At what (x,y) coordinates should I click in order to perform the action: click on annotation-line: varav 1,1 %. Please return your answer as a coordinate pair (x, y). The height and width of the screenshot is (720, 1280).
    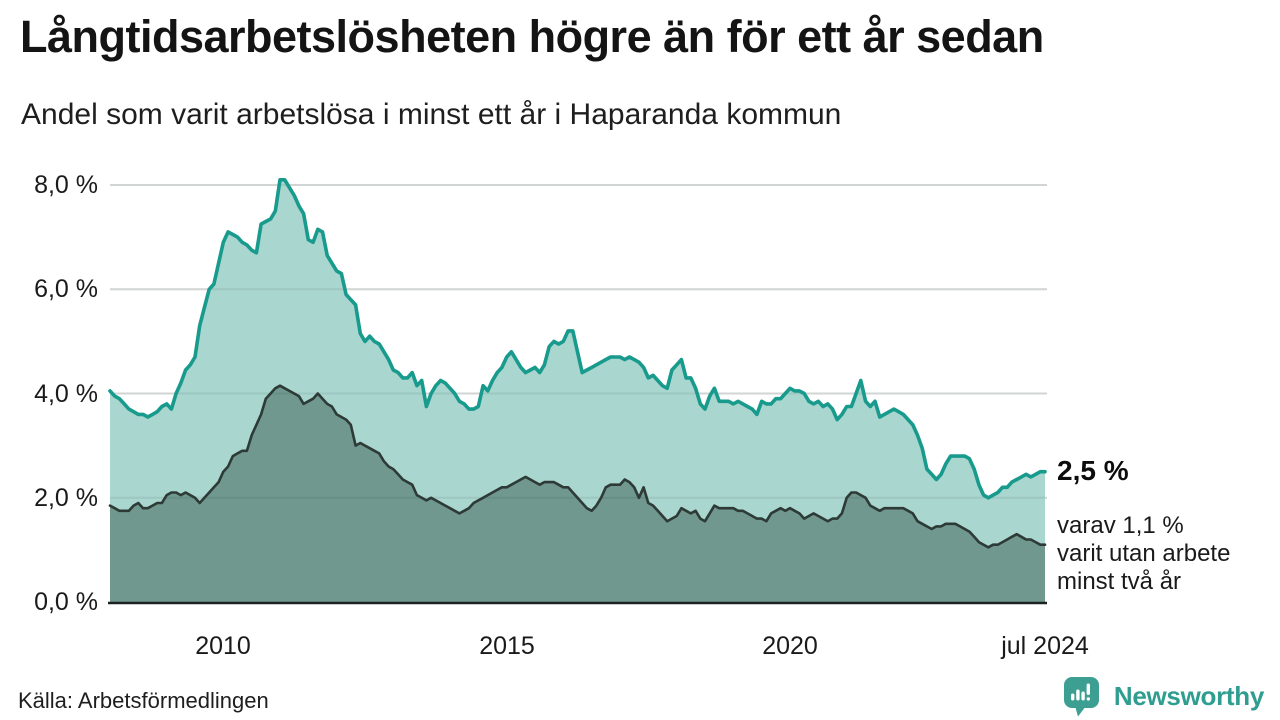
    Looking at the image, I should click on (1120, 525).